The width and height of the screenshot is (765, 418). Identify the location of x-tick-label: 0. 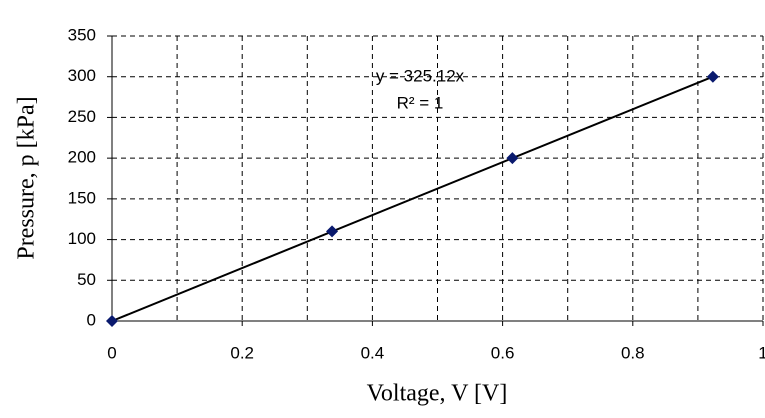
(111, 352).